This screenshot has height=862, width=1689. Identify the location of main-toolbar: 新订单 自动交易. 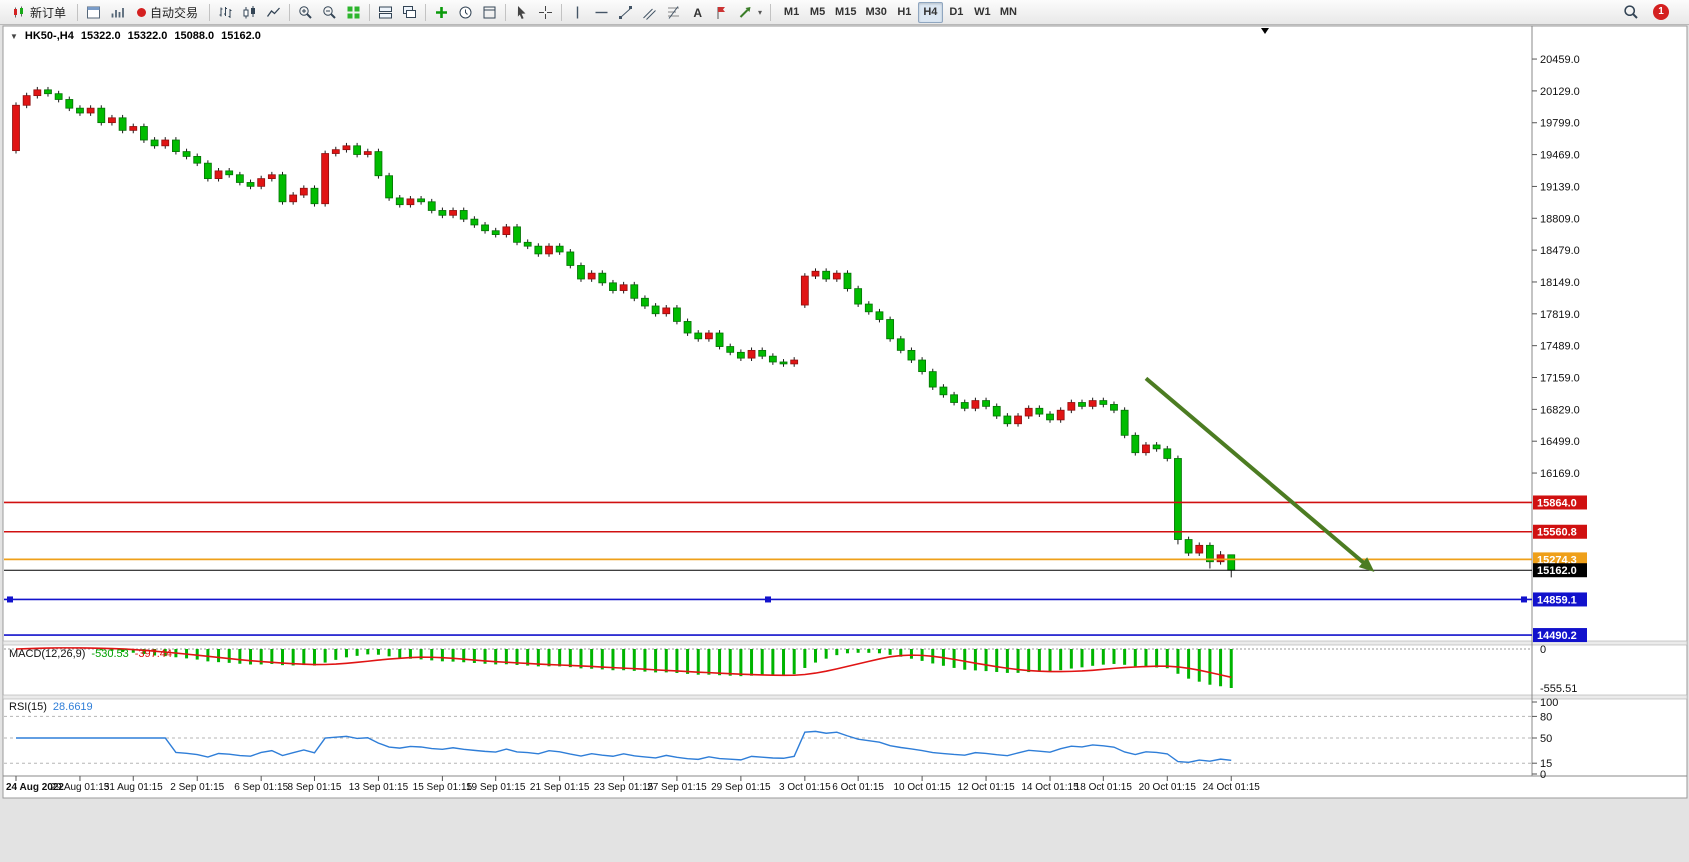
(844, 12).